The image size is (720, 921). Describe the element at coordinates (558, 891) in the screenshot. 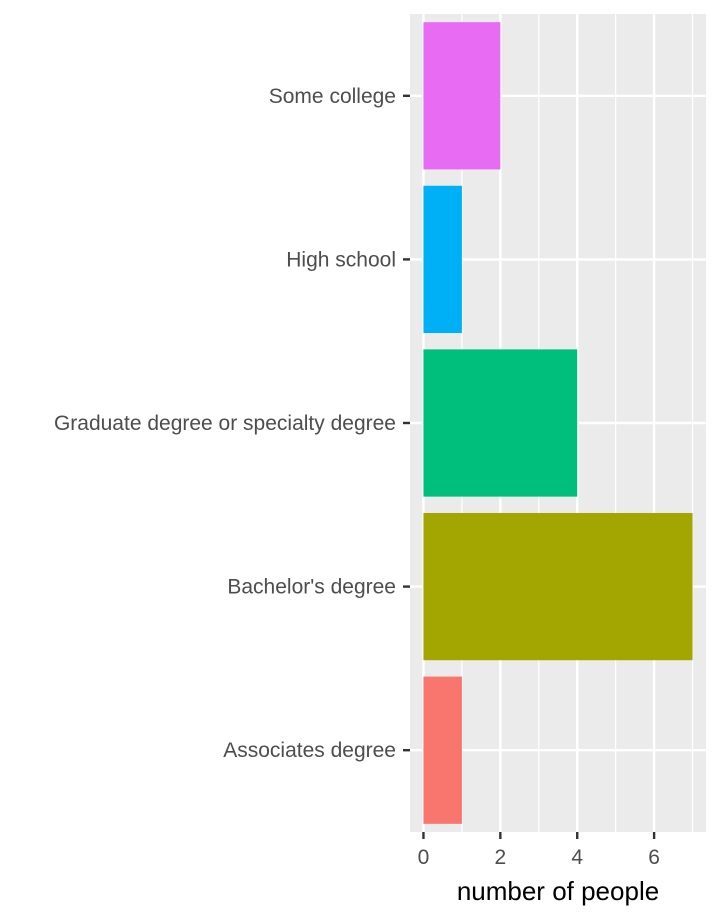

I see `x-axis-title: number of people` at that location.